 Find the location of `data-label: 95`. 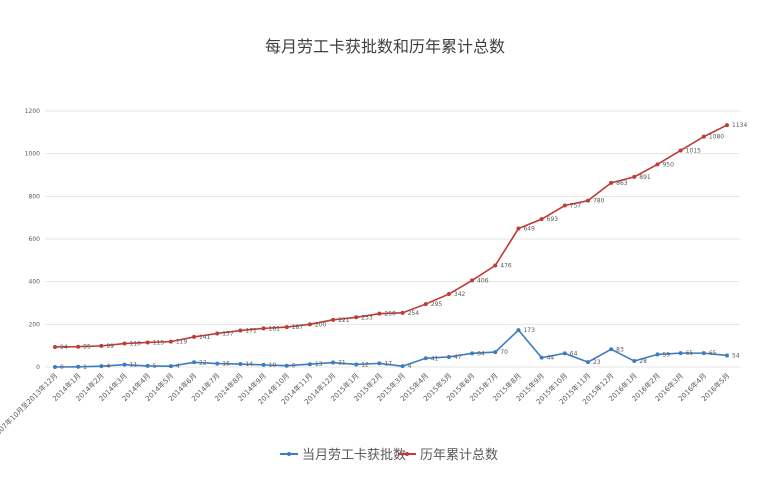

data-label: 95 is located at coordinates (87, 347).